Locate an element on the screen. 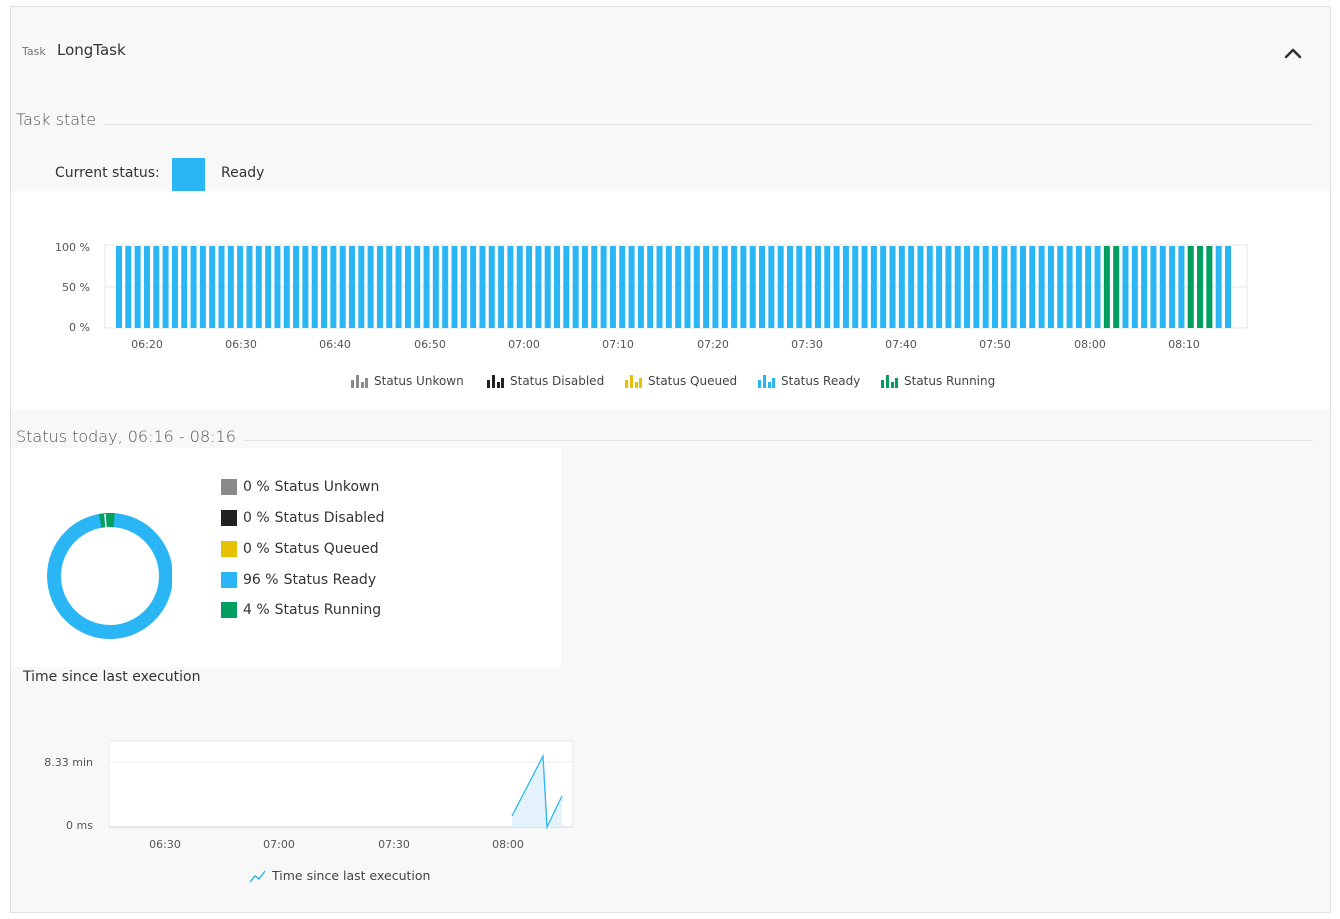 Image resolution: width=1340 pixels, height=919 pixels. y-tick-label: 0 ms is located at coordinates (79, 825).